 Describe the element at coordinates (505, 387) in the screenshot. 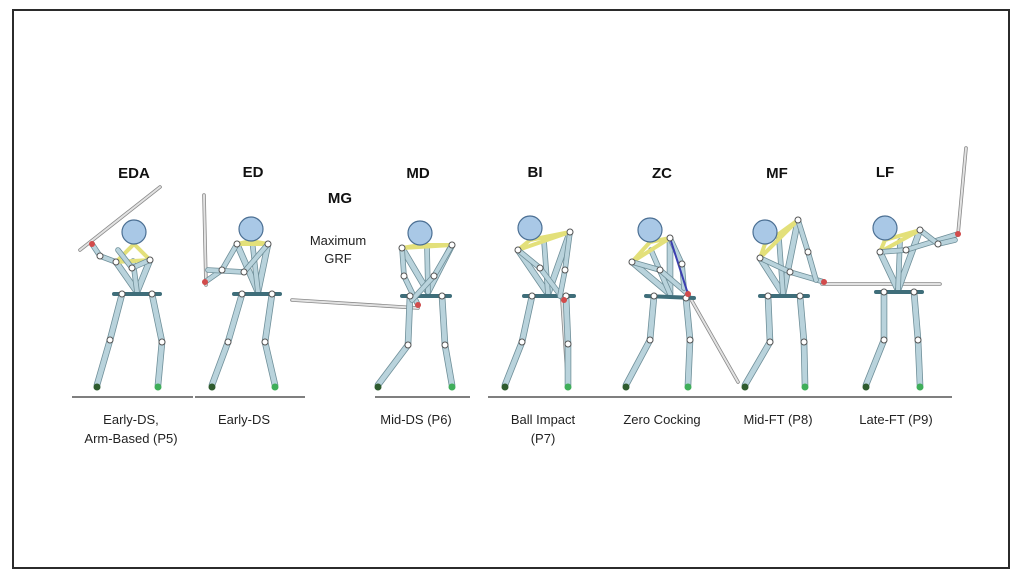

I see `figure-bi-left-foot` at that location.